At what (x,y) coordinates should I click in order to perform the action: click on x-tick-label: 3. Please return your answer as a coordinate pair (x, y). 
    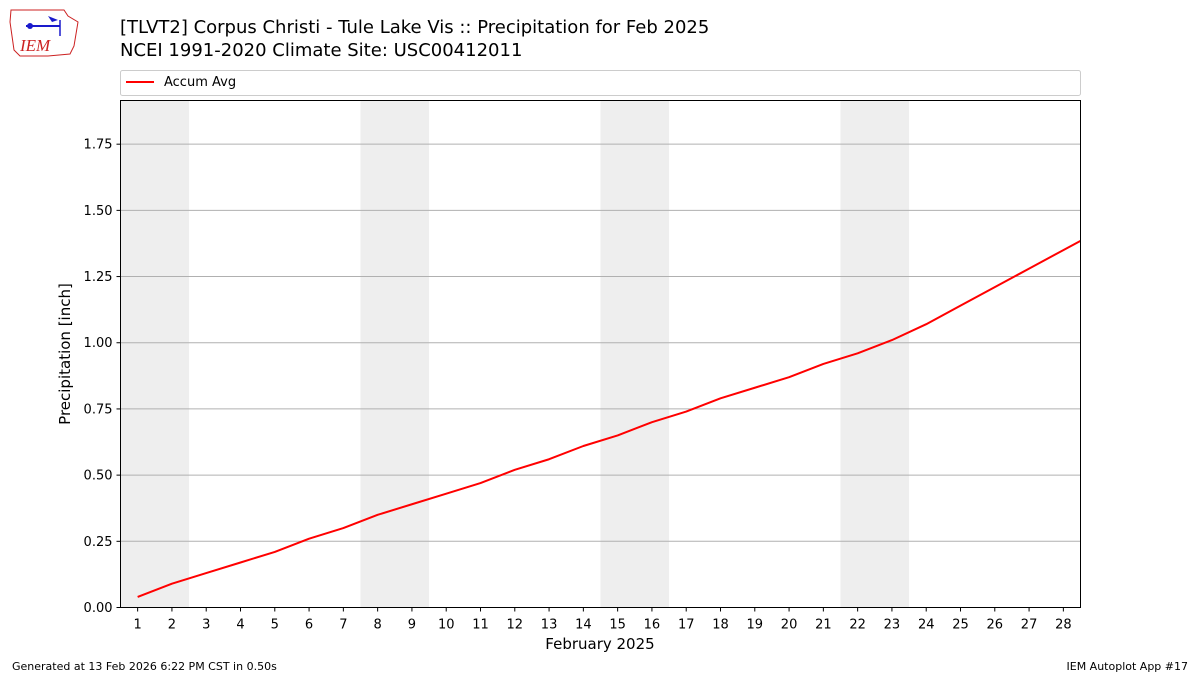
    Looking at the image, I should click on (206, 625).